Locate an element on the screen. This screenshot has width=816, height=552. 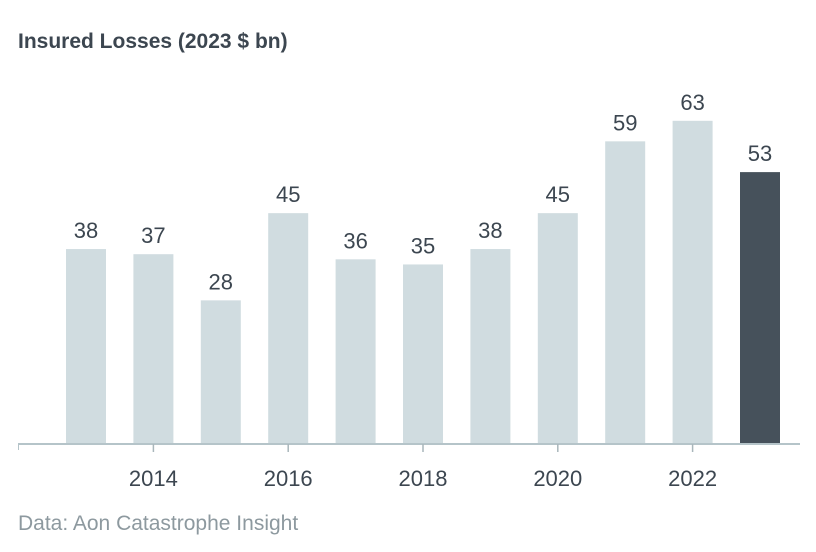
x-tick-label-2020: 2020 is located at coordinates (557, 478).